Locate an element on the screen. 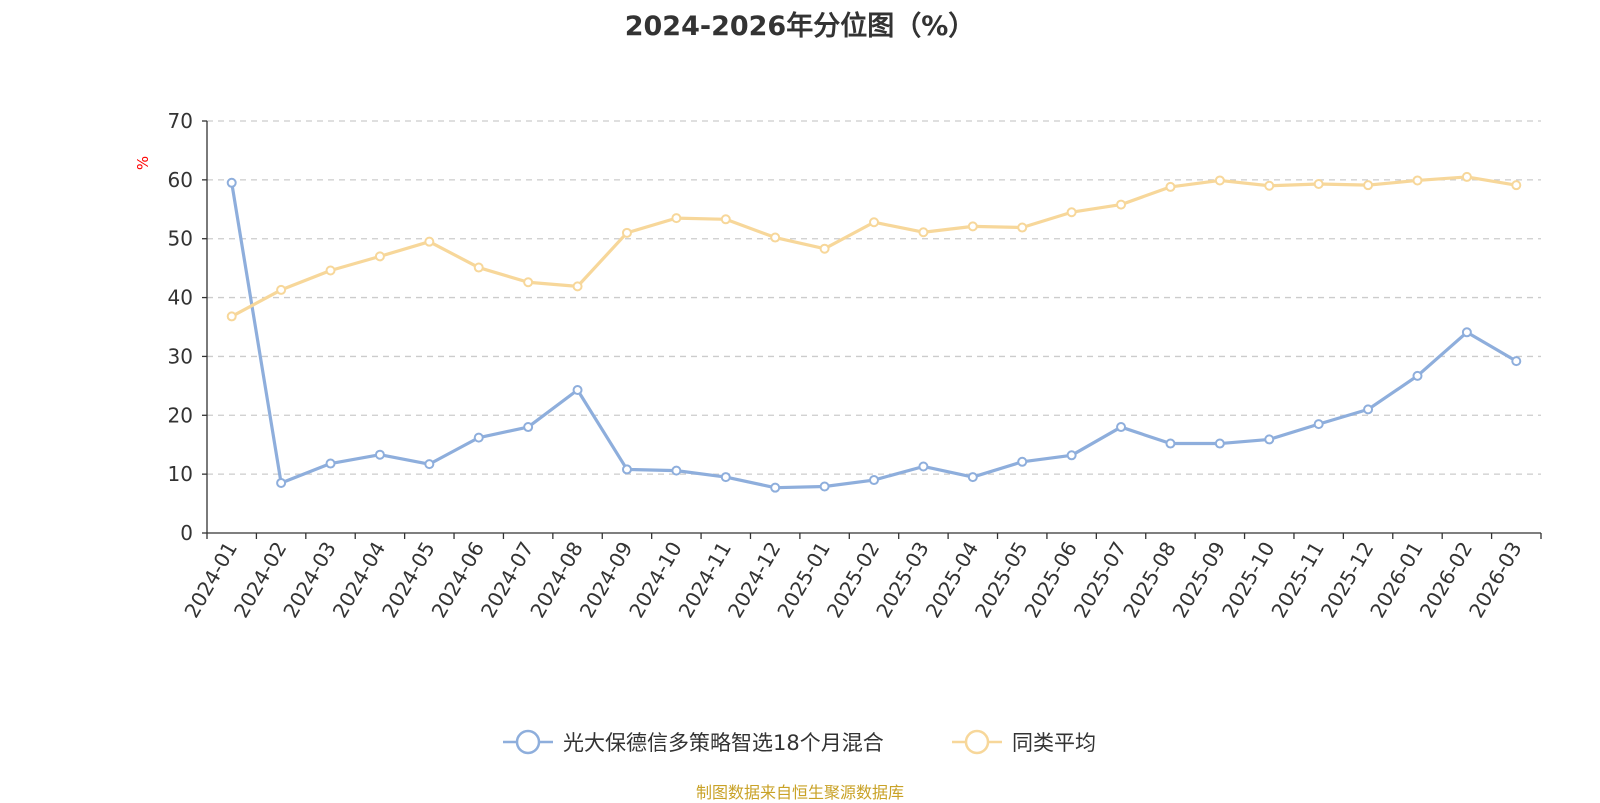 The image size is (1600, 803). y-tick-label: 0 is located at coordinates (186, 533).